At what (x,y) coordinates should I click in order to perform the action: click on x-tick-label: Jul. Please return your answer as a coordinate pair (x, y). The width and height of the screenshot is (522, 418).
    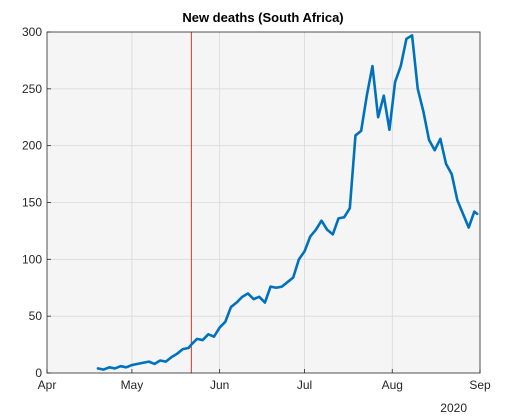
    Looking at the image, I should click on (304, 385).